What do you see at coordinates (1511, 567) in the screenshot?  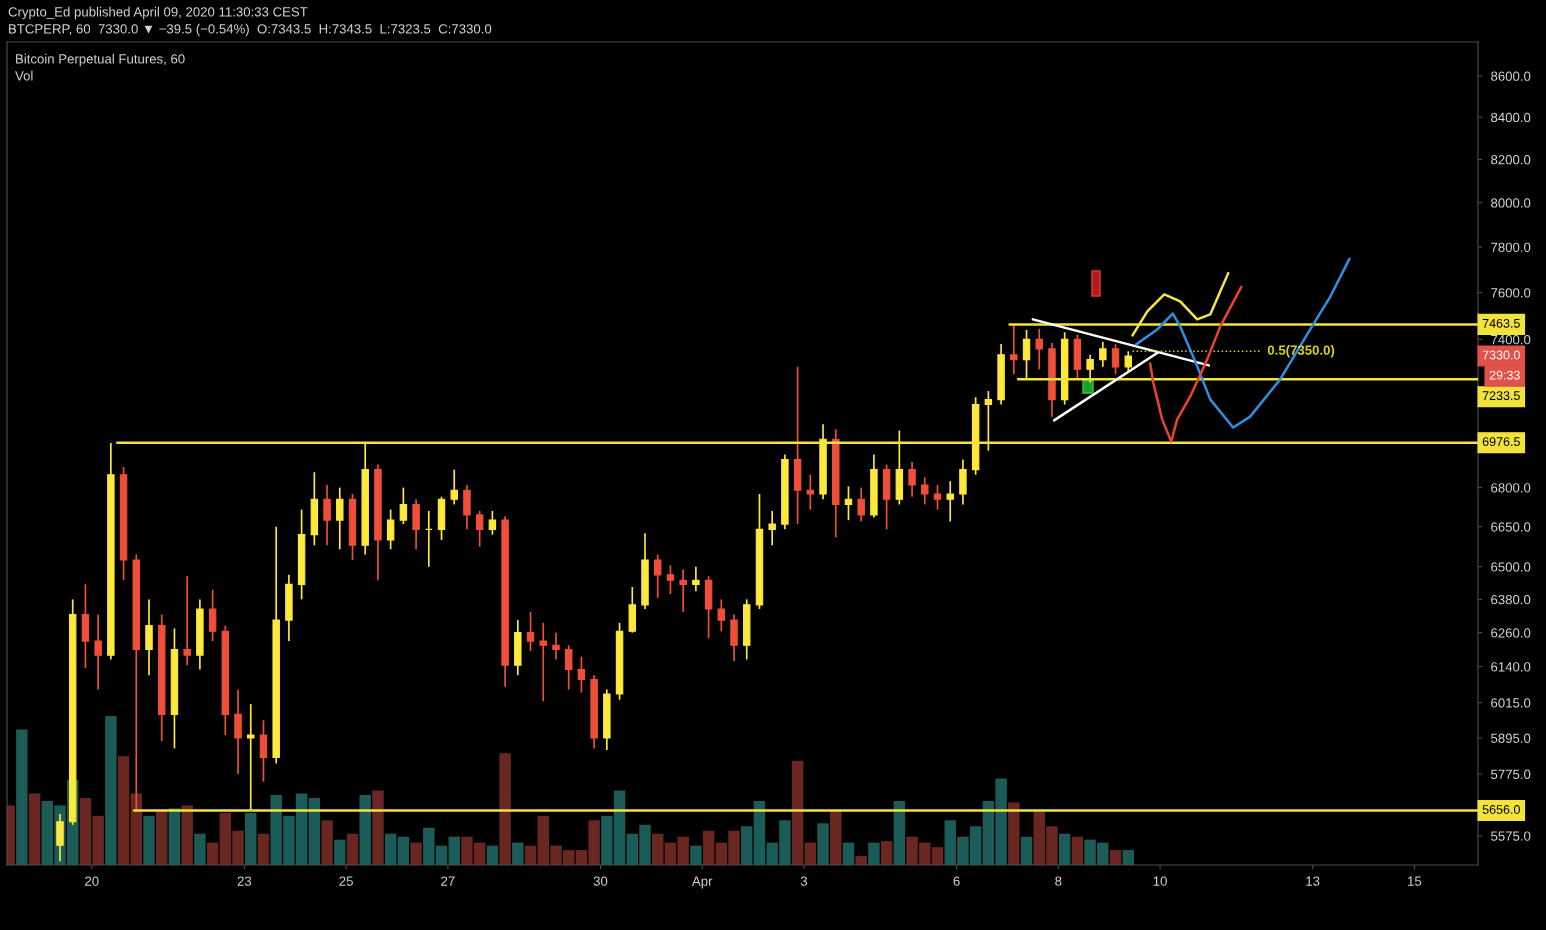 I see `y-tick-label: 6500.0` at bounding box center [1511, 567].